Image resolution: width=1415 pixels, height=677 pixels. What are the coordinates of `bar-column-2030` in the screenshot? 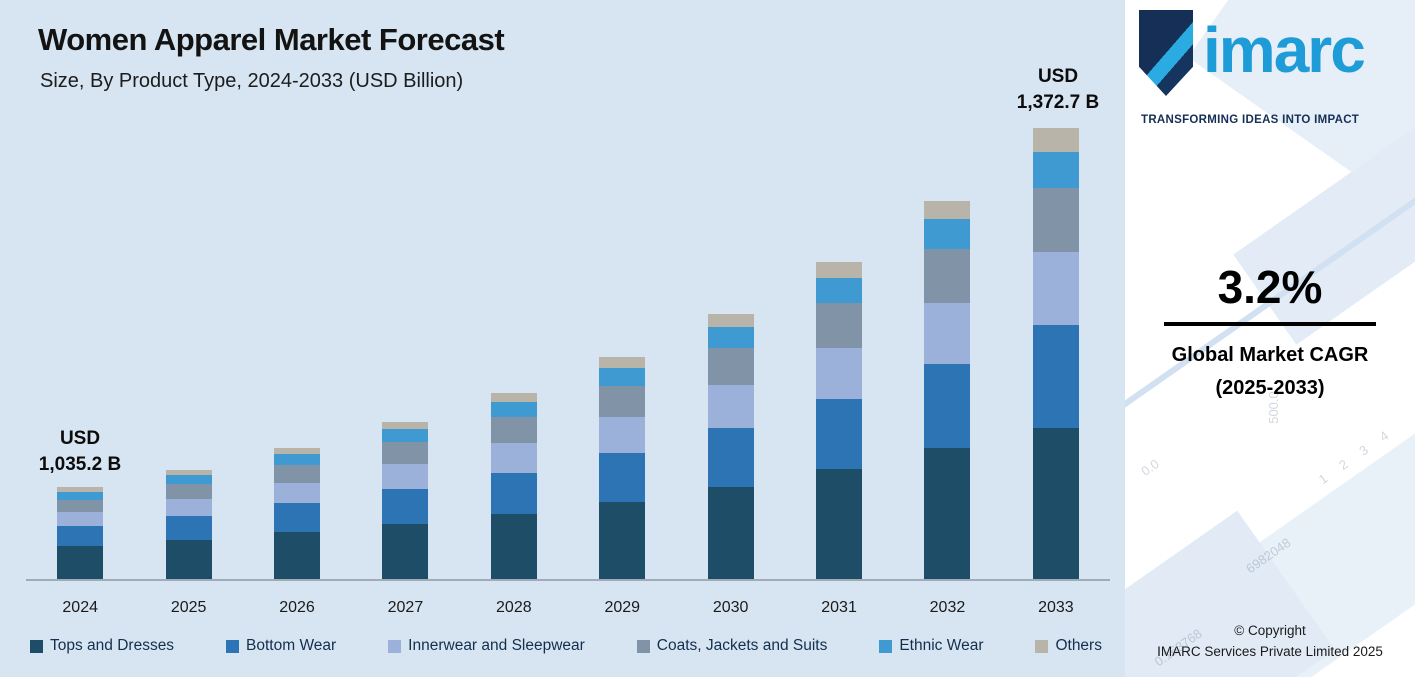 It's located at (730, 349).